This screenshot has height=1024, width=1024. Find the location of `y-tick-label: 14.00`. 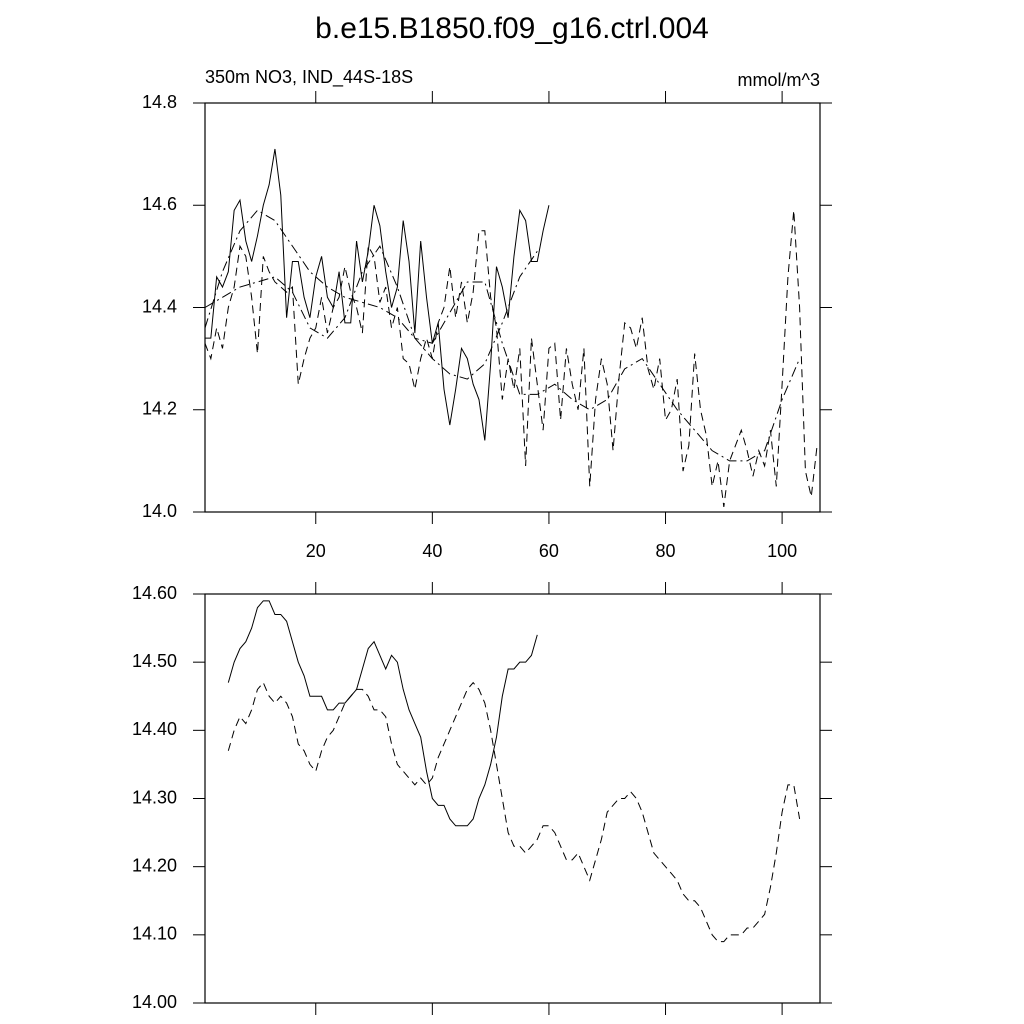

y-tick-label: 14.00 is located at coordinates (154, 1002).